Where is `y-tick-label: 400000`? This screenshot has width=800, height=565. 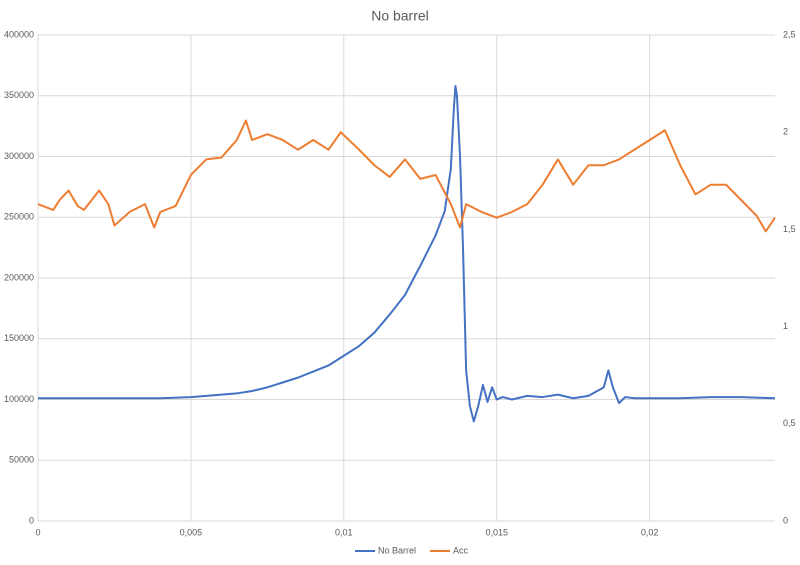
y-tick-label: 400000 is located at coordinates (19, 34).